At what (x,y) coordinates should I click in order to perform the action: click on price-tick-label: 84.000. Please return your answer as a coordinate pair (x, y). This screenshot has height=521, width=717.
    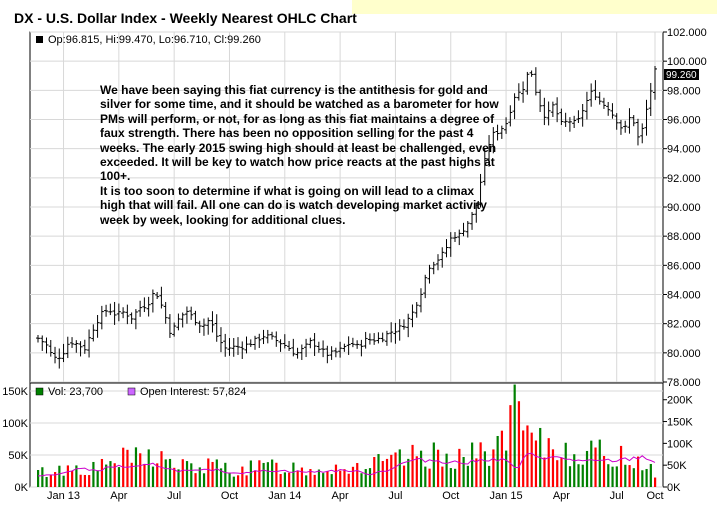
    Looking at the image, I should click on (684, 296).